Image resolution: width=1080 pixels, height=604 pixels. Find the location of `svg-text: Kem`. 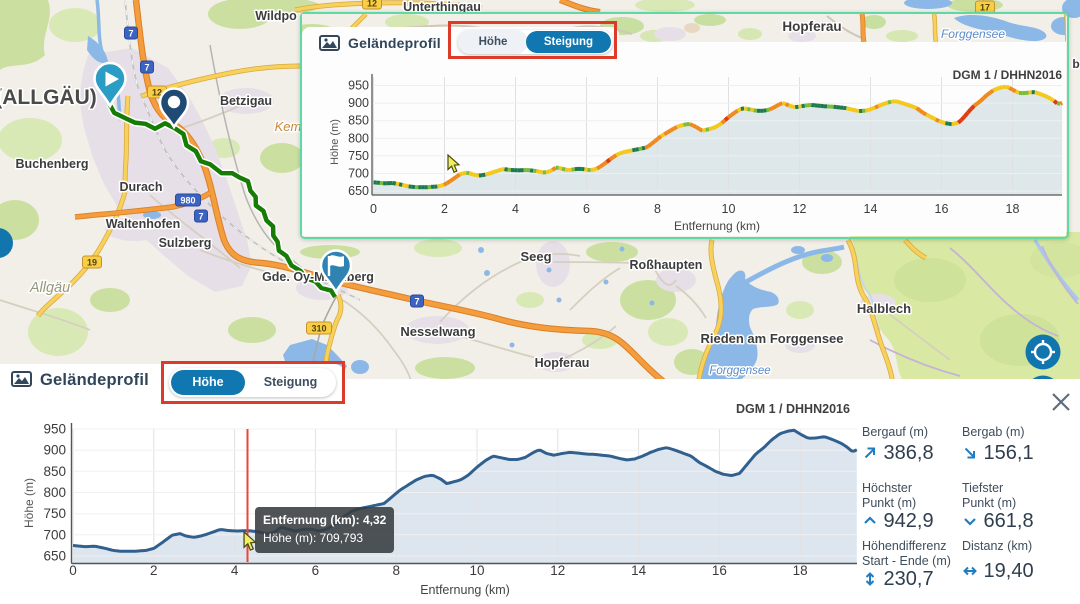

svg-text: Kem is located at coordinates (288, 126).